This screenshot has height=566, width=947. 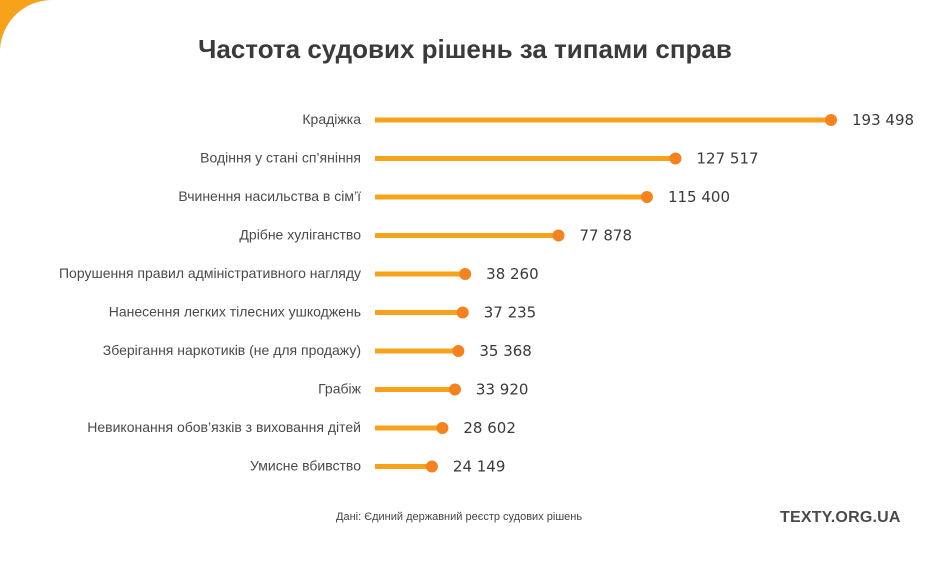 I want to click on category-label: Водіння у стані сп’яніння, so click(x=280, y=158).